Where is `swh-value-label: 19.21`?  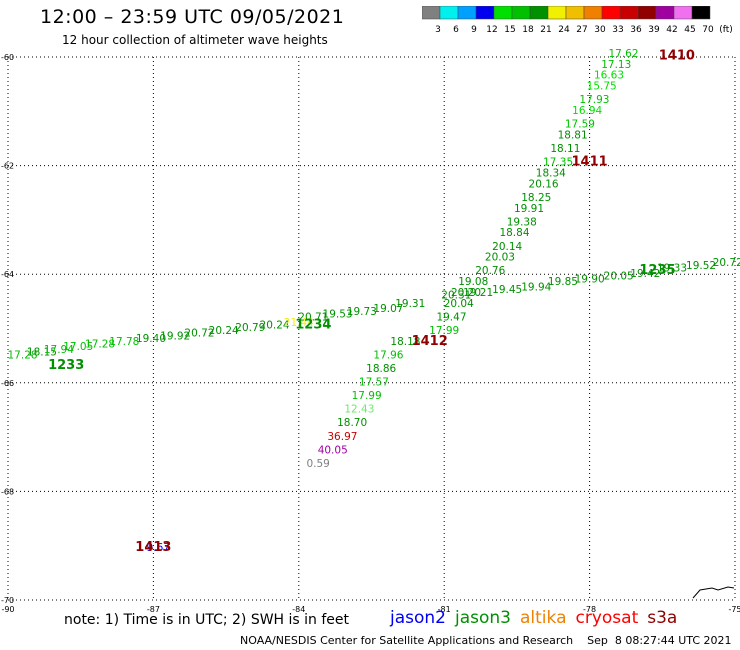 swh-value-label: 19.21 is located at coordinates (478, 293).